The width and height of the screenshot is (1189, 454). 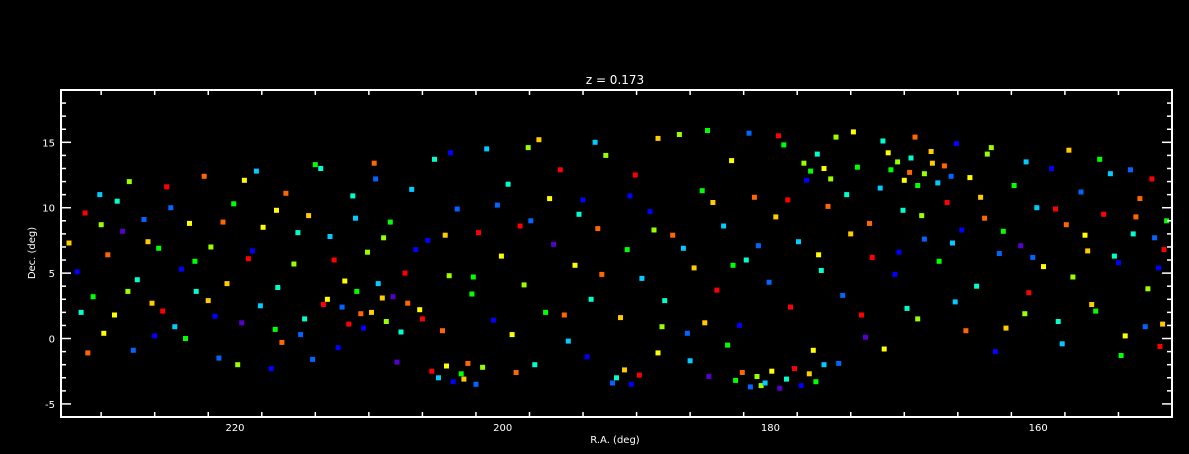 I want to click on y-tick-label: 15, so click(x=48, y=143).